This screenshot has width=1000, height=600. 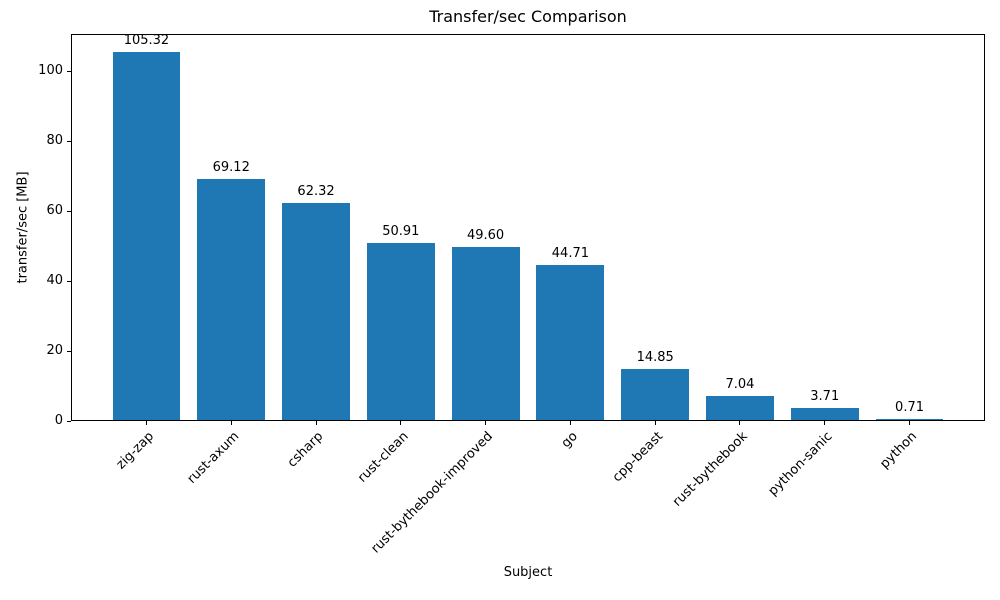 I want to click on bar-value-label: 44.71, so click(x=570, y=253).